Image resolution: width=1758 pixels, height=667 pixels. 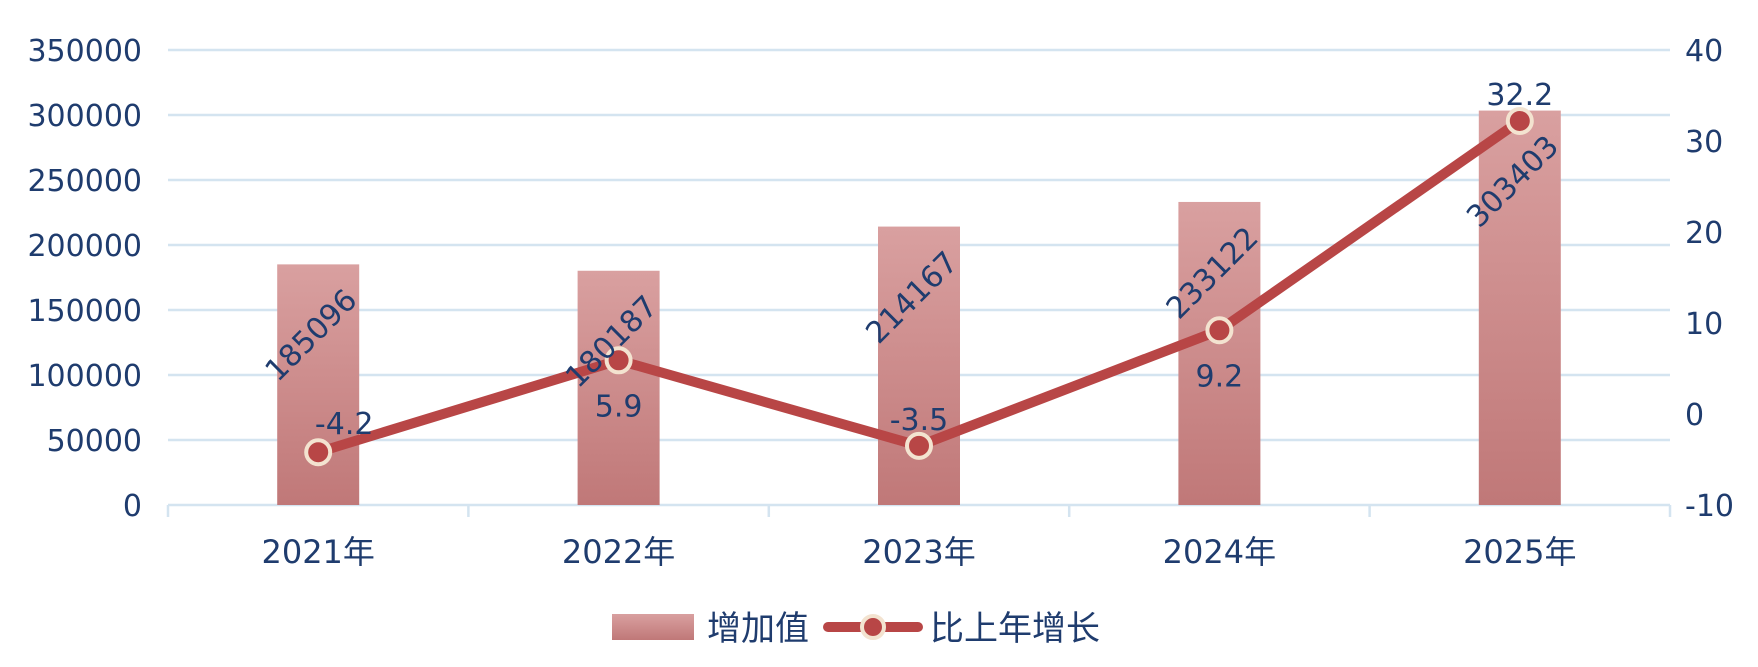 I want to click on x-axis: 2021年 2022年 2023年 2024年 2025年, so click(x=919, y=537).